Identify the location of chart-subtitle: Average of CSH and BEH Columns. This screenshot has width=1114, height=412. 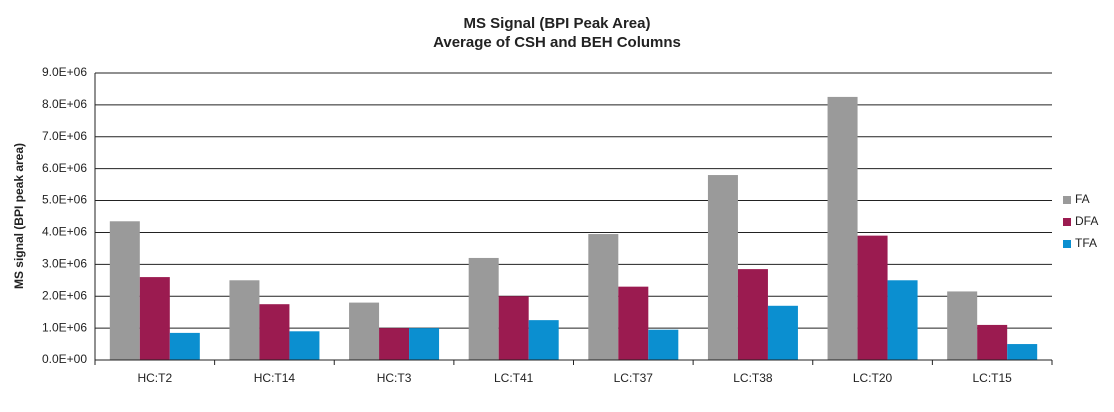
(557, 42).